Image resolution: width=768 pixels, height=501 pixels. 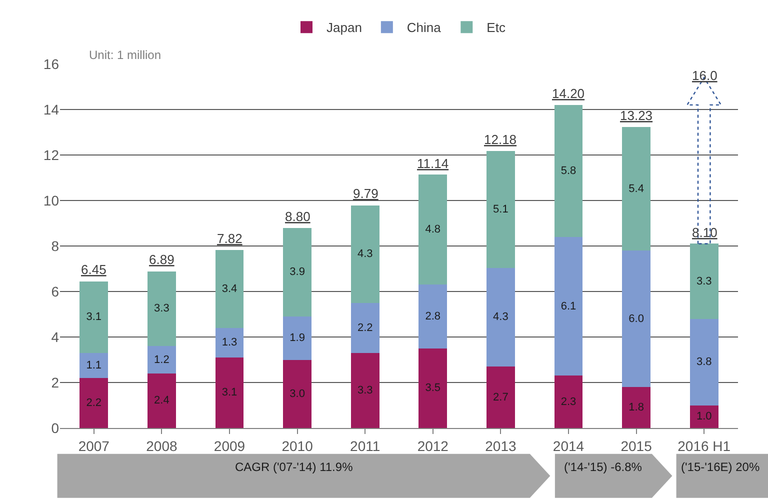 I want to click on total-label: 8.80, so click(x=297, y=216).